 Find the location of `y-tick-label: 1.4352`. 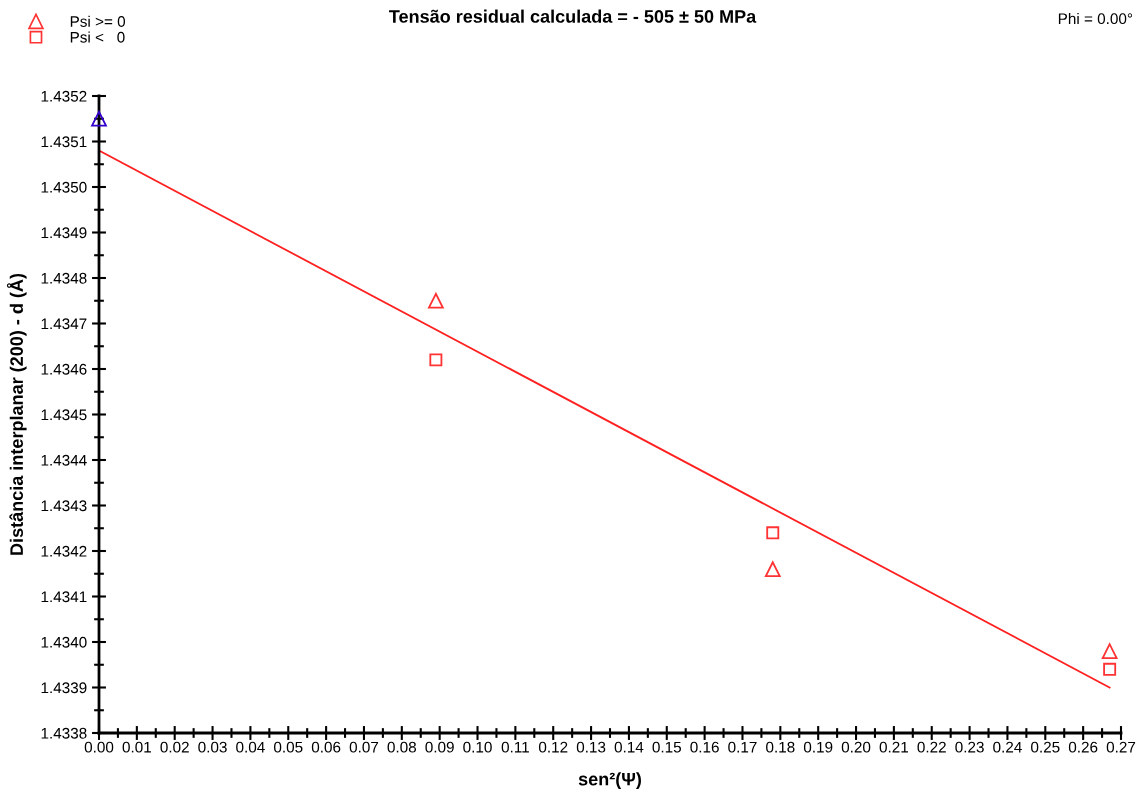

y-tick-label: 1.4352 is located at coordinates (64, 96).